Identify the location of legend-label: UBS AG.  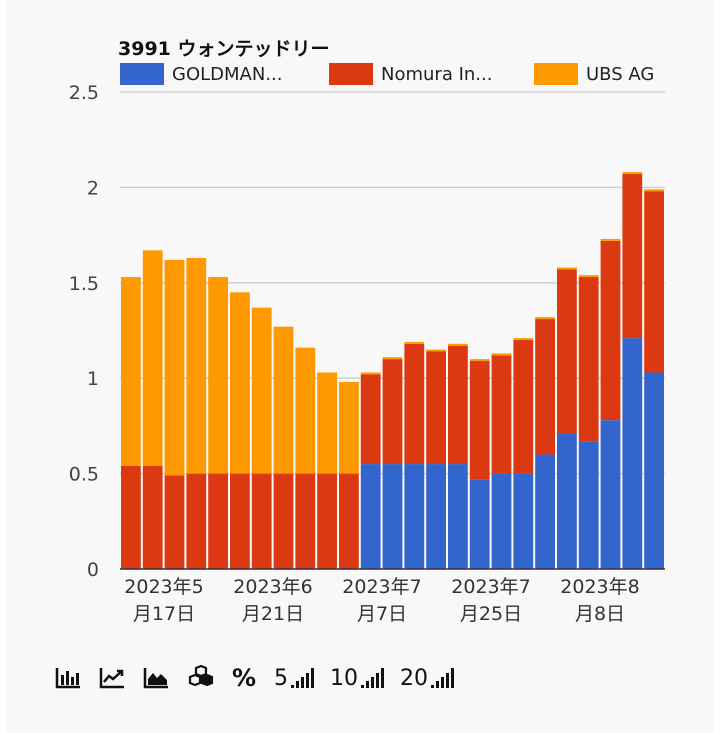
(620, 74).